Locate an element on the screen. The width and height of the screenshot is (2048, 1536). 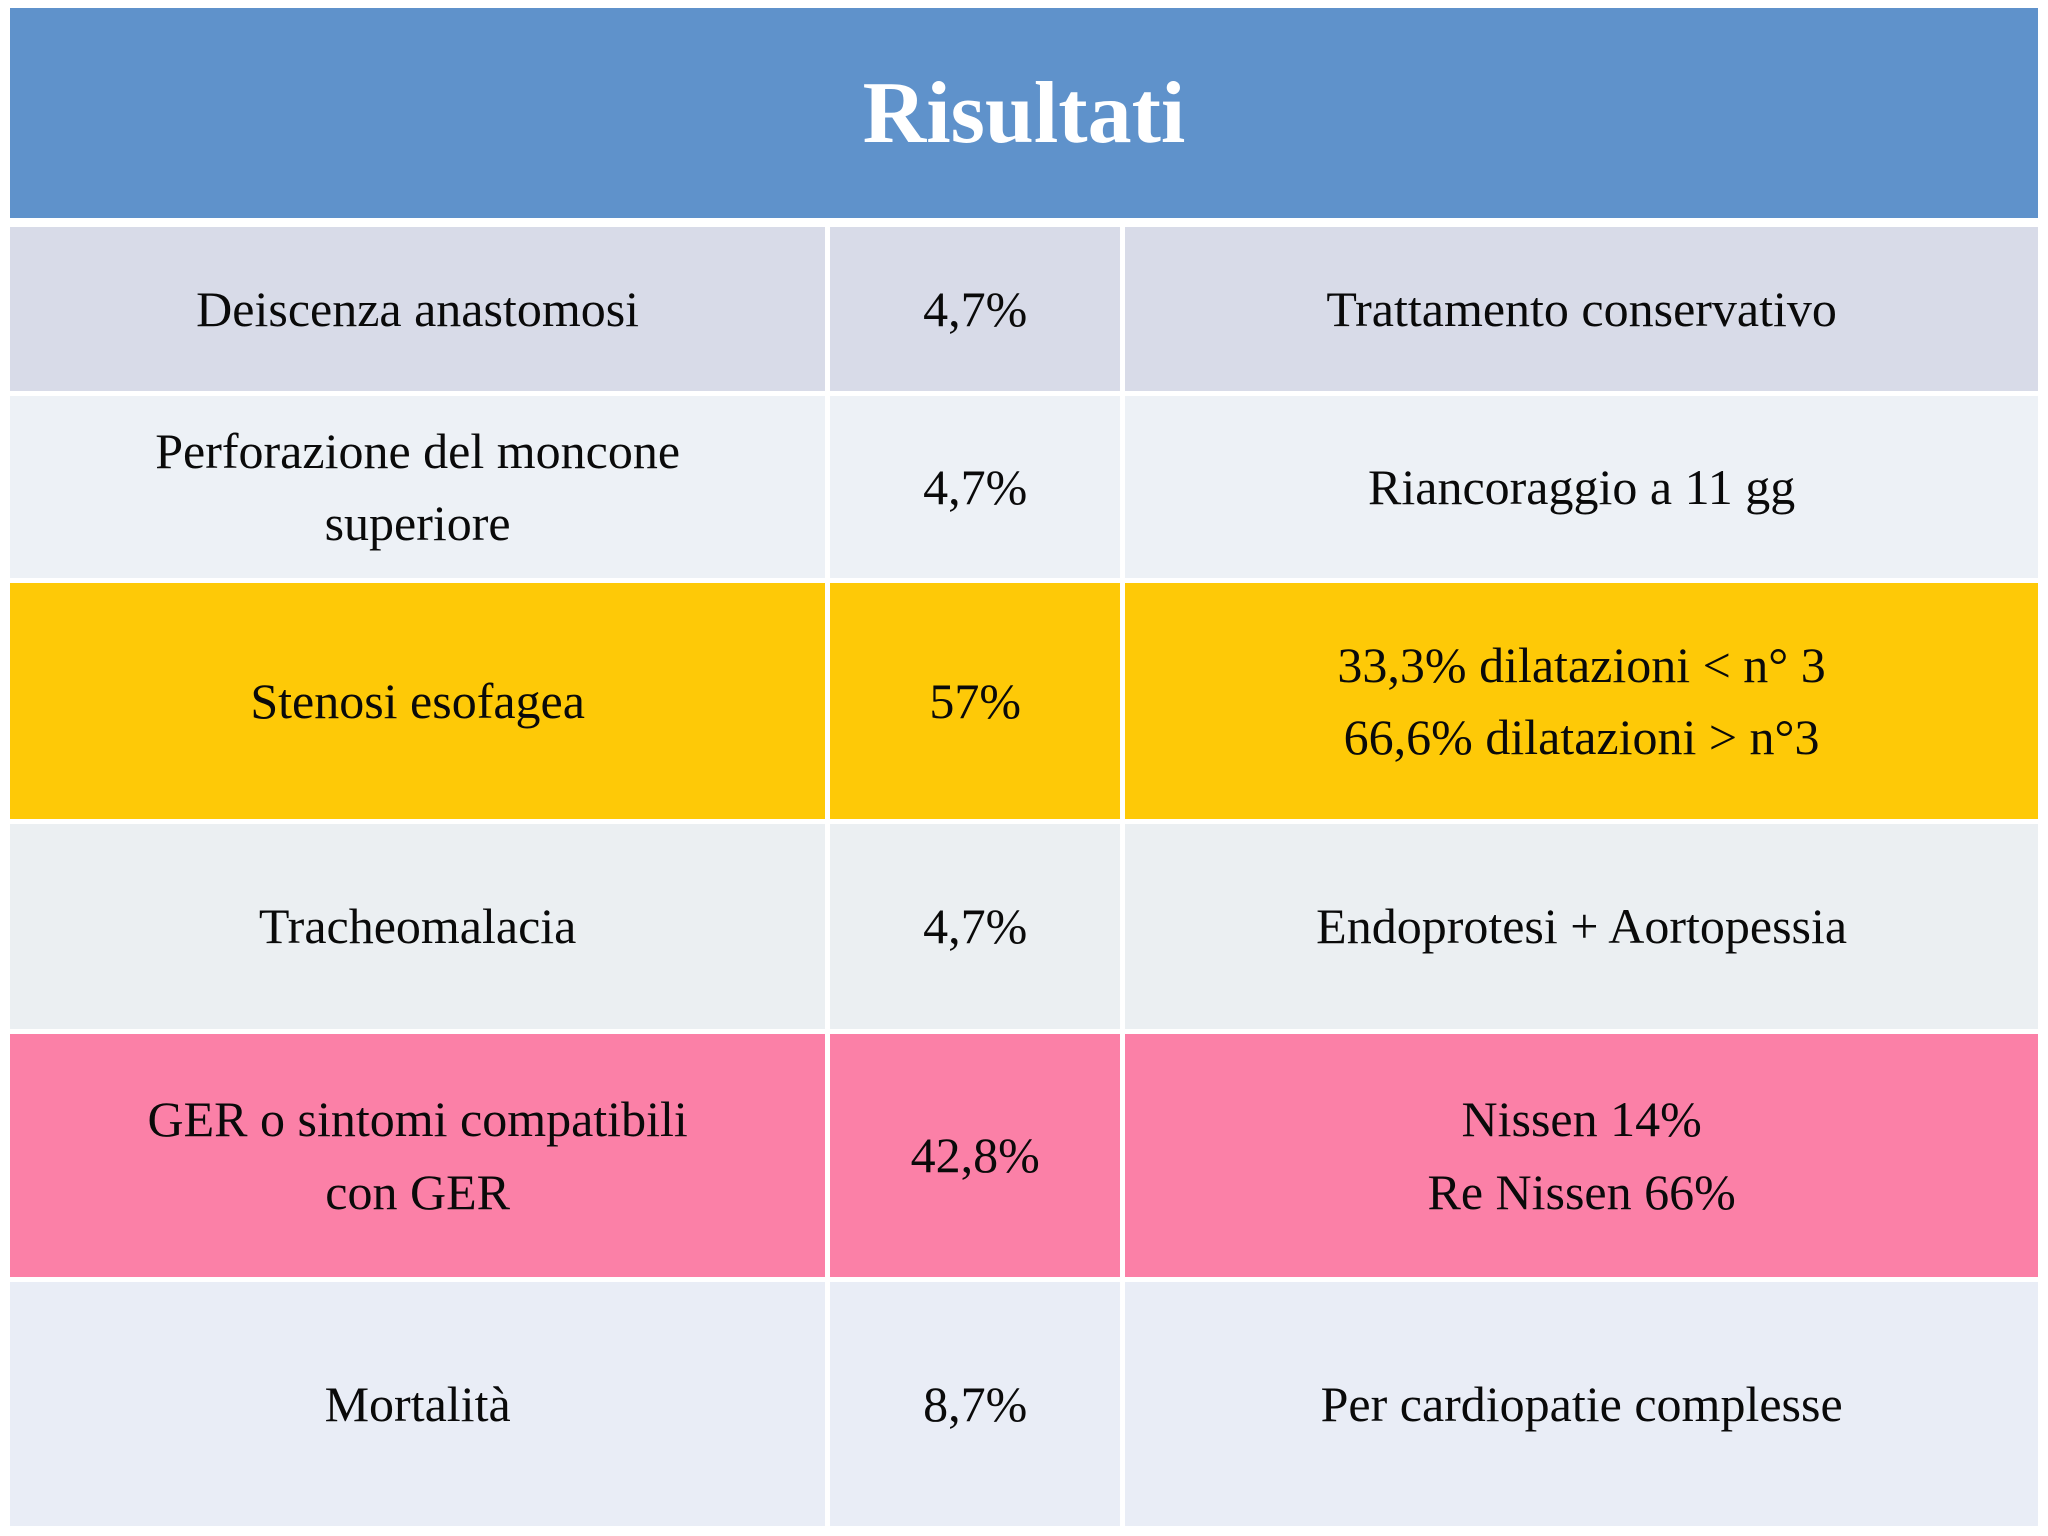
treatment-line: Endoprotesi + Aortopessia is located at coordinates (1582, 926).